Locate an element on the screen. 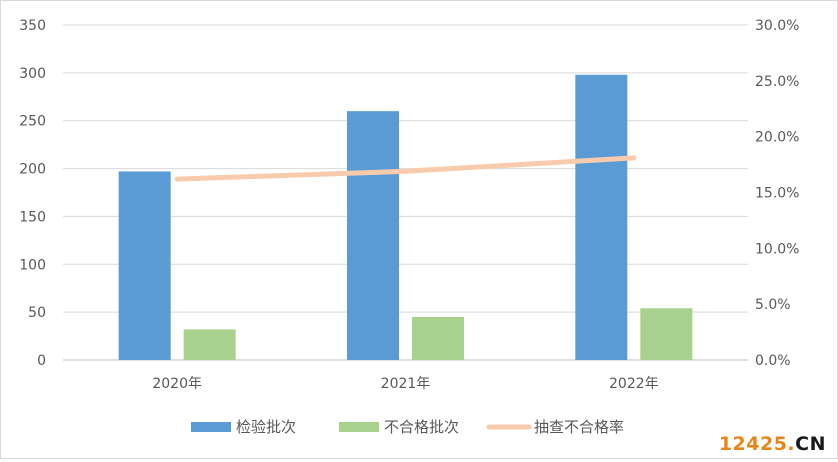 The width and height of the screenshot is (838, 462). left-tick-label: 300 is located at coordinates (32, 74).